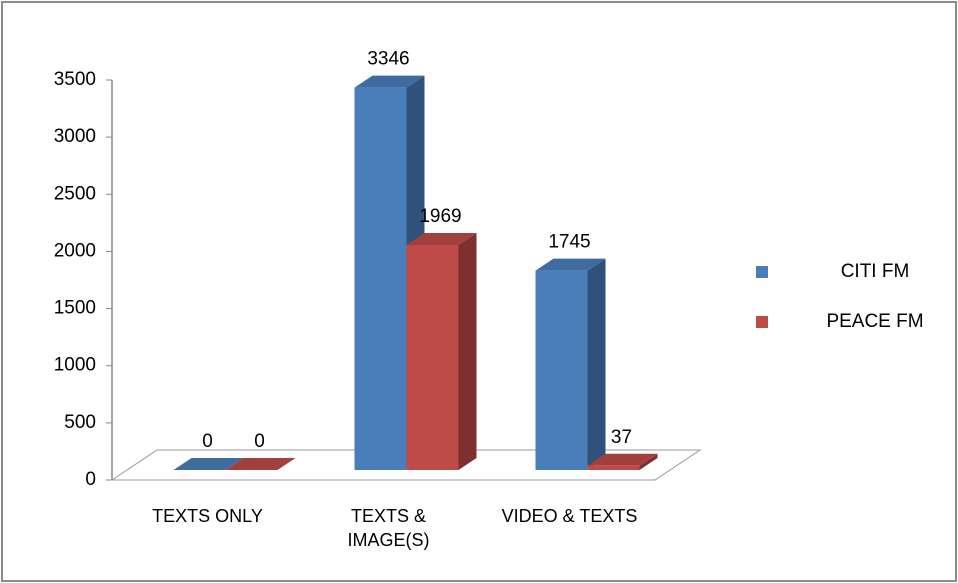  I want to click on x-tick-label: VIDEO & TEXTS, so click(569, 516).